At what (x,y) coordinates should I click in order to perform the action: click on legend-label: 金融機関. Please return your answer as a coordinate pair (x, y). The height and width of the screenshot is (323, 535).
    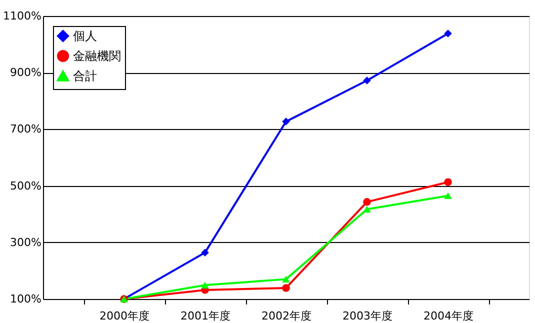
    Looking at the image, I should click on (97, 56).